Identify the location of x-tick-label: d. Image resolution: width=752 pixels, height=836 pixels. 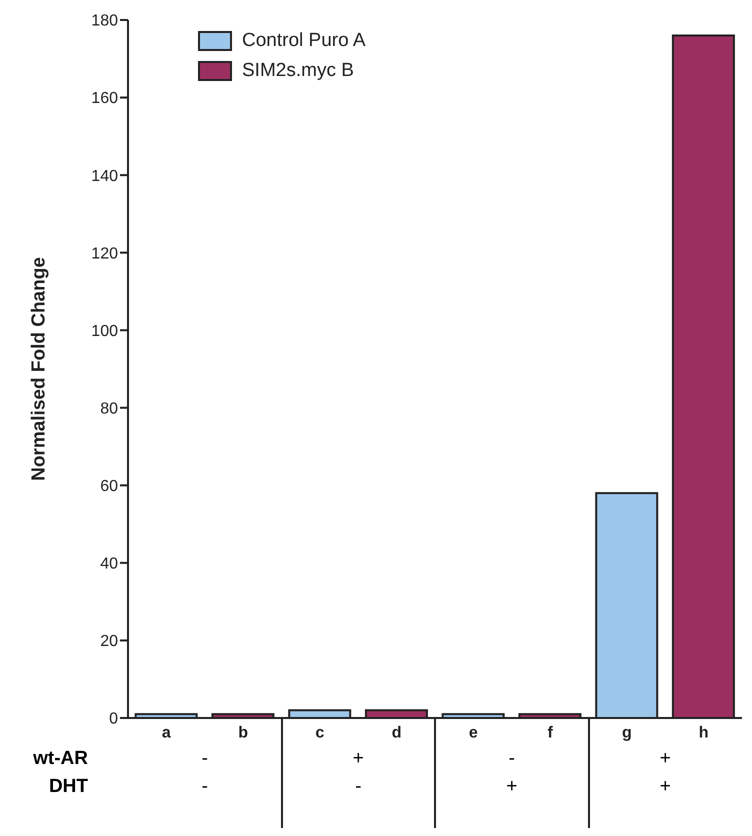
(397, 733).